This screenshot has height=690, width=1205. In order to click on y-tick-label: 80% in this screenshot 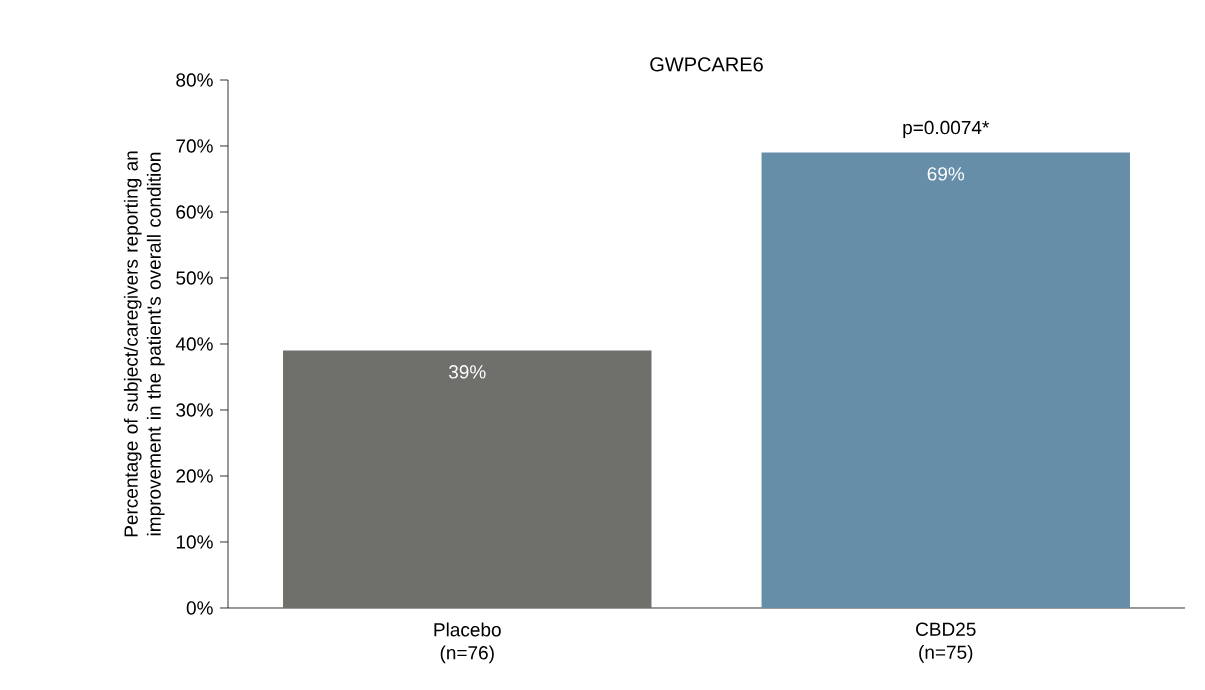, I will do `click(194, 80)`.